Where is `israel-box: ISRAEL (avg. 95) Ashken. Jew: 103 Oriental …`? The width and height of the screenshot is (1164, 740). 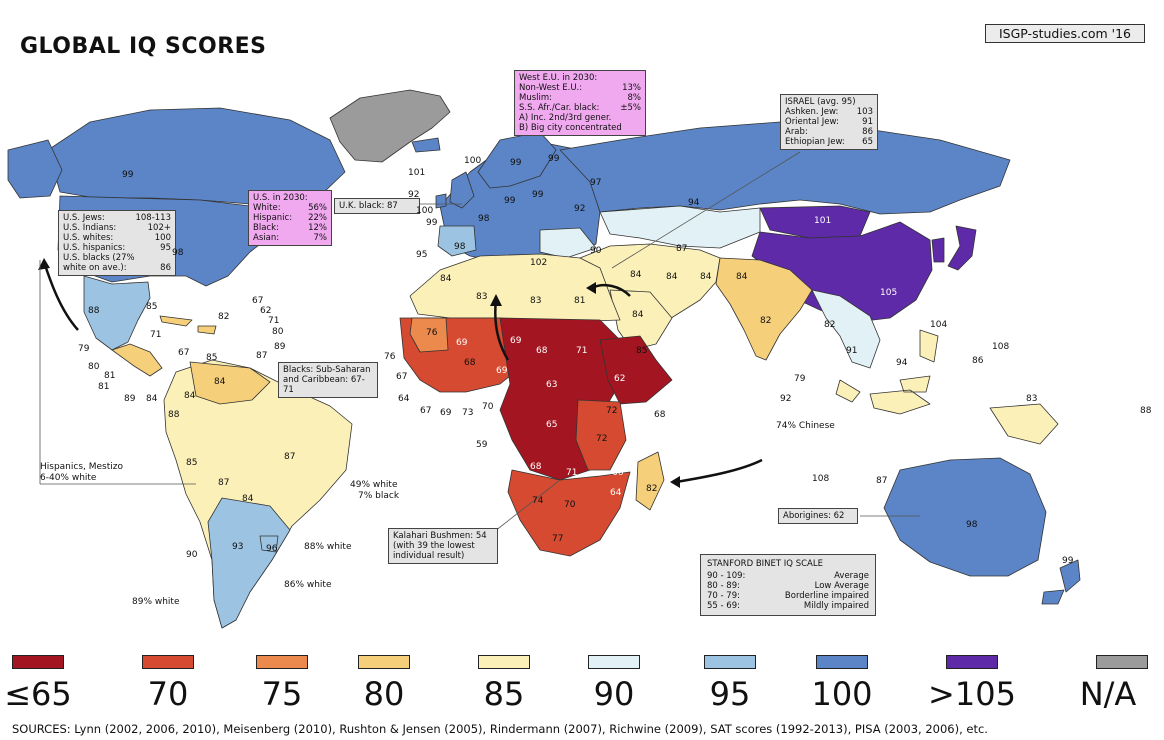
israel-box: ISRAEL (avg. 95) Ashken. Jew: 103 Oriental … is located at coordinates (829, 122).